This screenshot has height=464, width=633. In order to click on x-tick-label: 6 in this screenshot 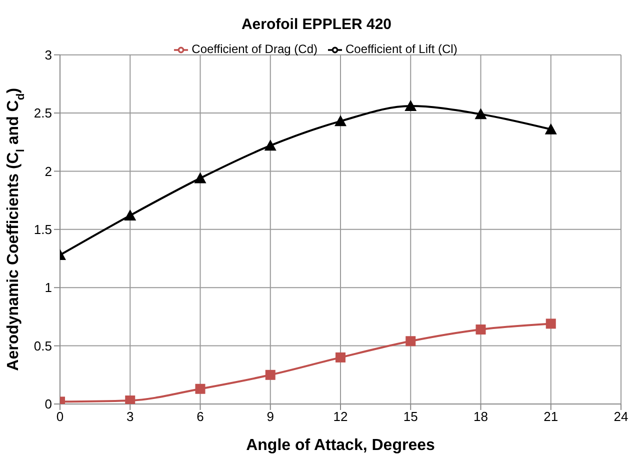, I will do `click(200, 416)`.